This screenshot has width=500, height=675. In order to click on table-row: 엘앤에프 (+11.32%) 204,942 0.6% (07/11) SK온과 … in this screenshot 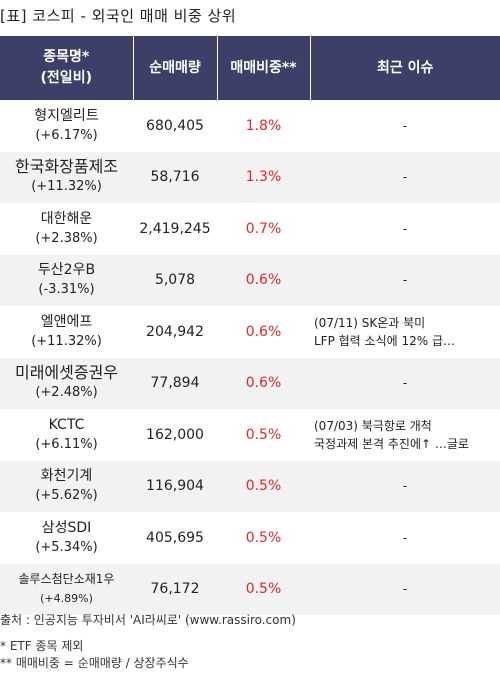, I will do `click(250, 332)`.